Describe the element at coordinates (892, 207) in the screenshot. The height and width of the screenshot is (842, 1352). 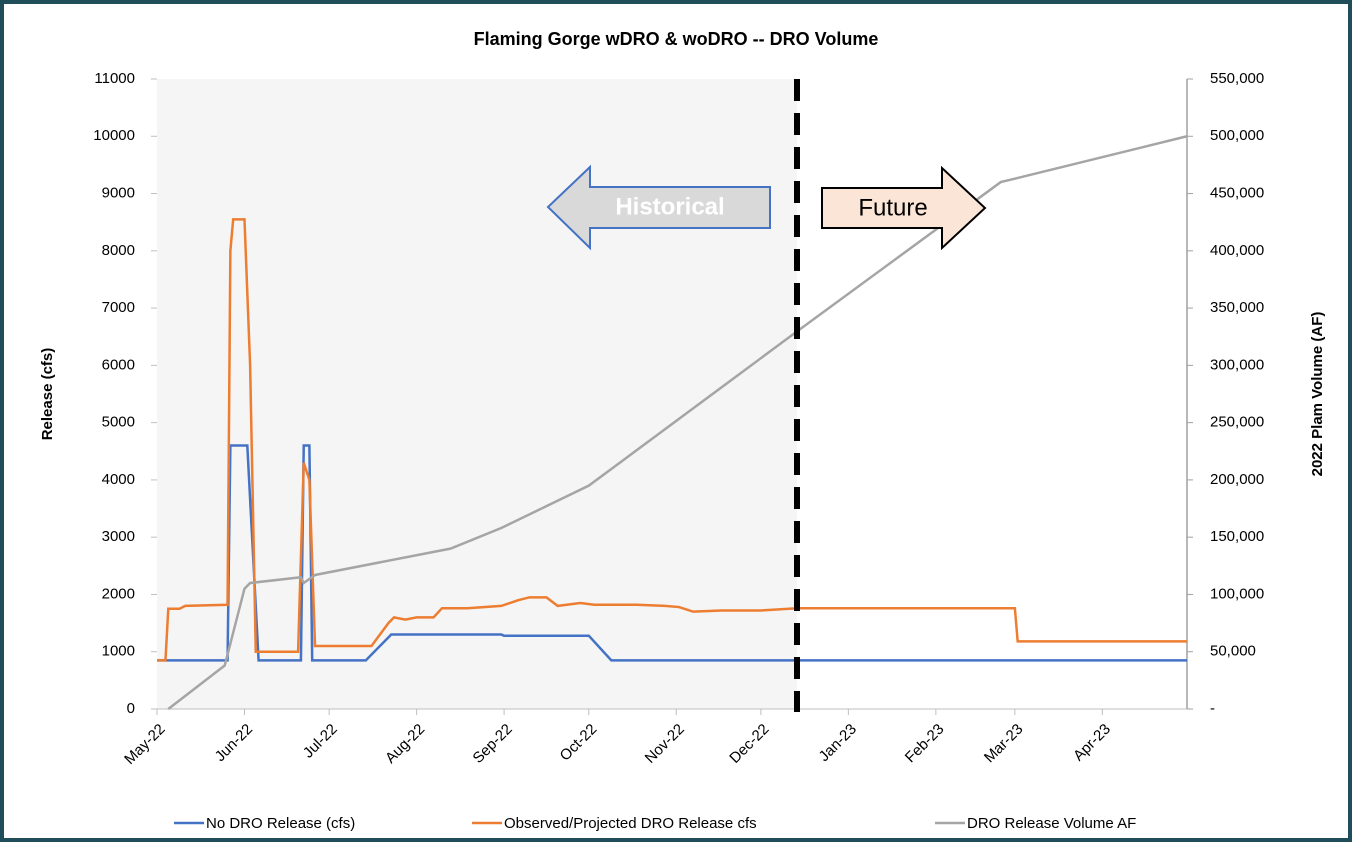
I see `future-label: Future` at that location.